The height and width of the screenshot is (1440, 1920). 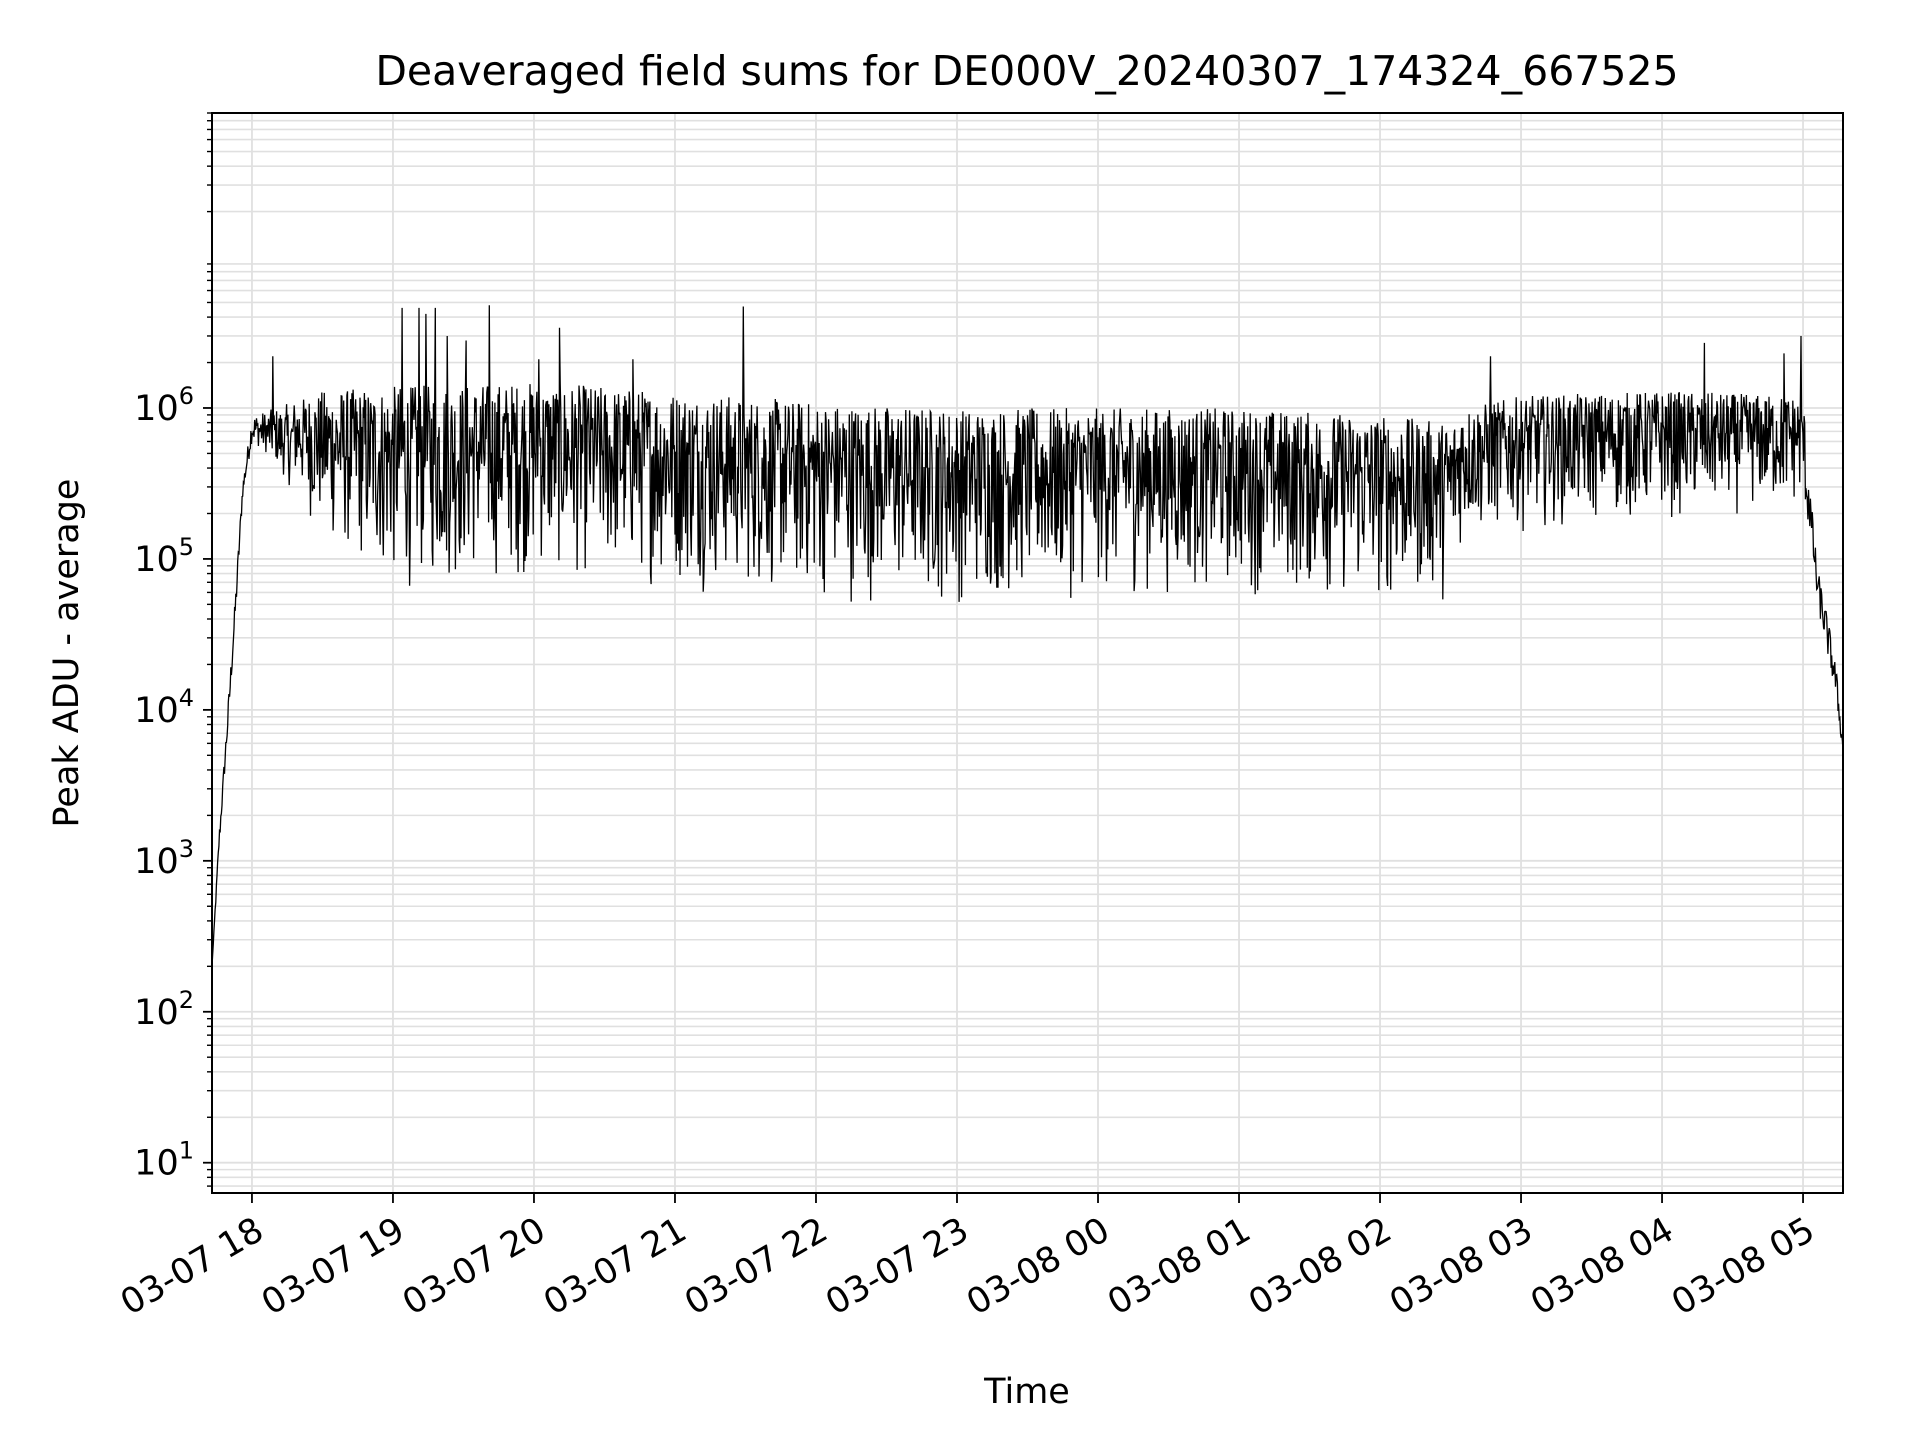 I want to click on y-tick-label: 10¹, so click(x=164, y=1160).